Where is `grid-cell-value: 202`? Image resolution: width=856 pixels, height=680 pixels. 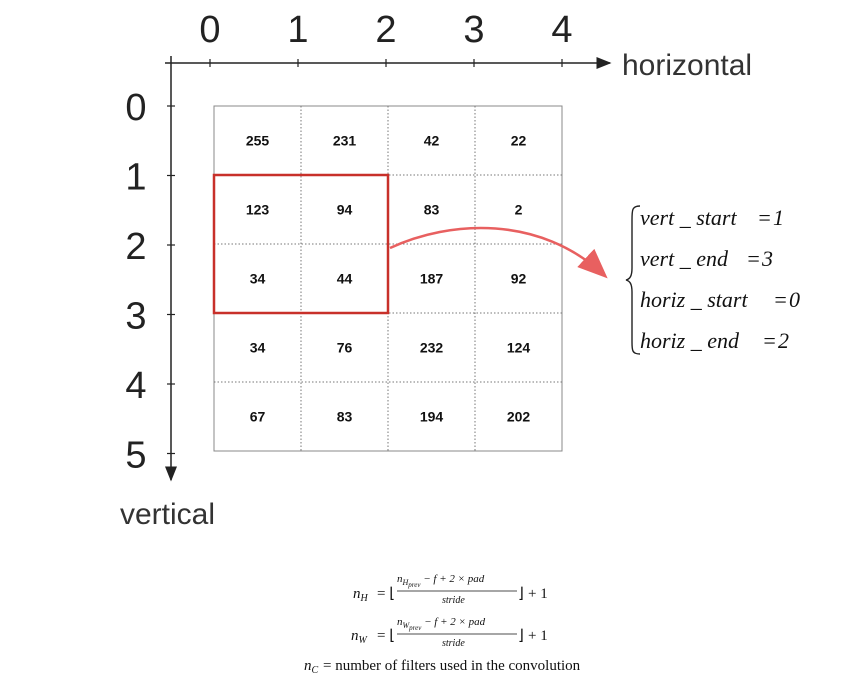 grid-cell-value: 202 is located at coordinates (519, 417).